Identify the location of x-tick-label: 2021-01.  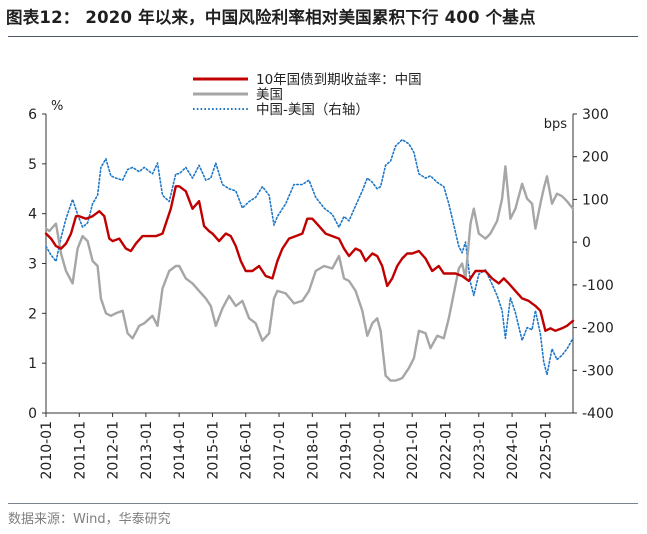
(413, 450).